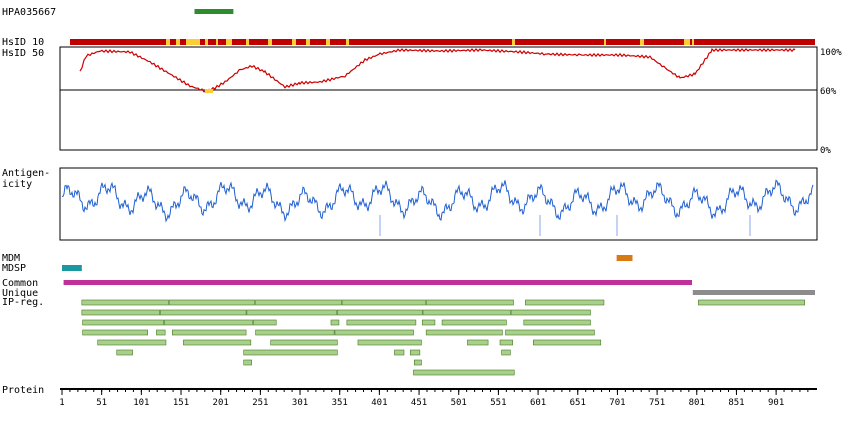 This screenshot has height=430, width=850. Describe the element at coordinates (753, 292) in the screenshot. I see `unique-region-bar` at that location.